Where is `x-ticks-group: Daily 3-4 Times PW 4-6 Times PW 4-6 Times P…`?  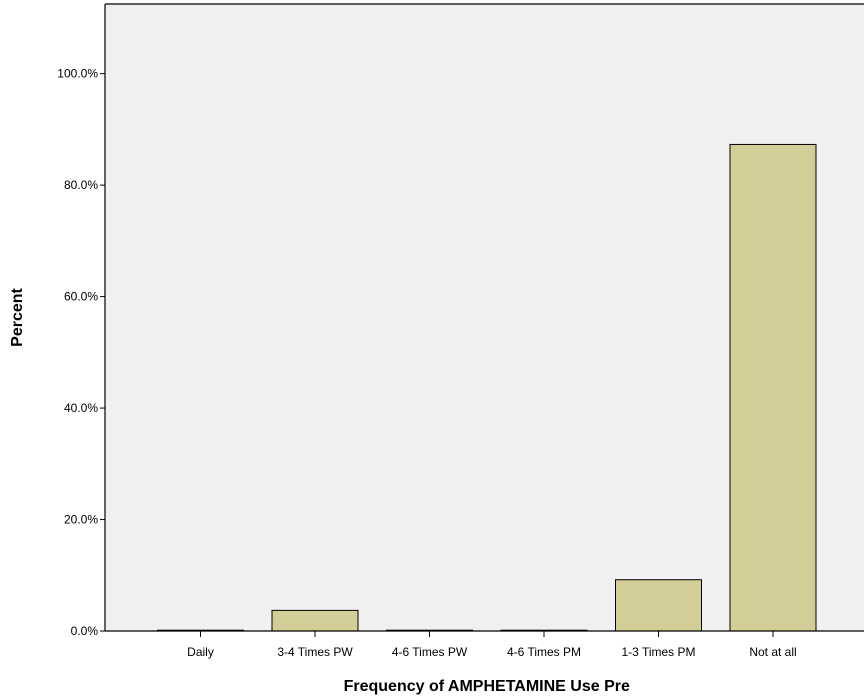
x-ticks-group: Daily 3-4 Times PW 4-6 Times PW 4-6 Times P… is located at coordinates (492, 645).